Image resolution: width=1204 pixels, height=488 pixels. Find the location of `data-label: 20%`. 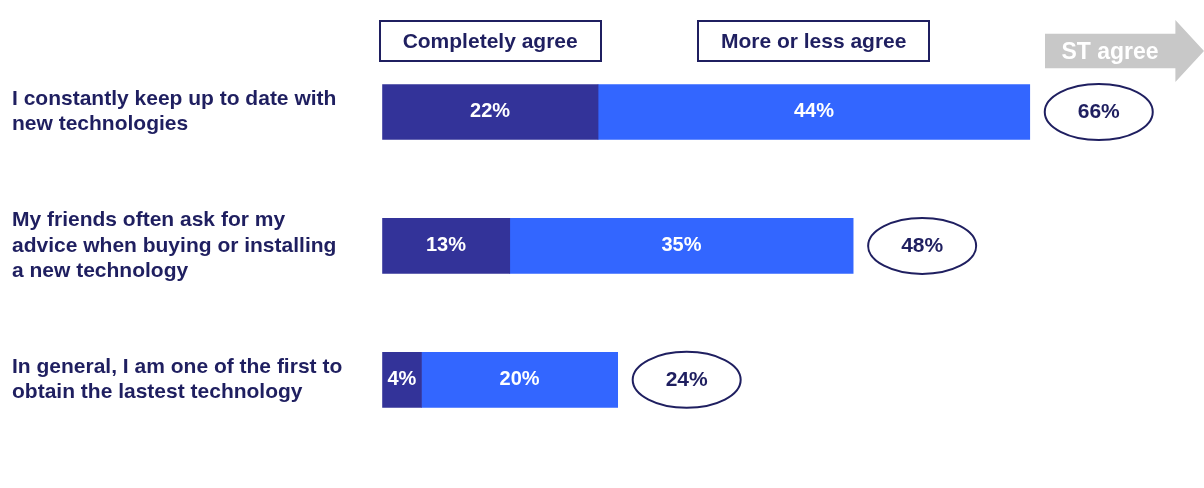

data-label: 20% is located at coordinates (519, 378).